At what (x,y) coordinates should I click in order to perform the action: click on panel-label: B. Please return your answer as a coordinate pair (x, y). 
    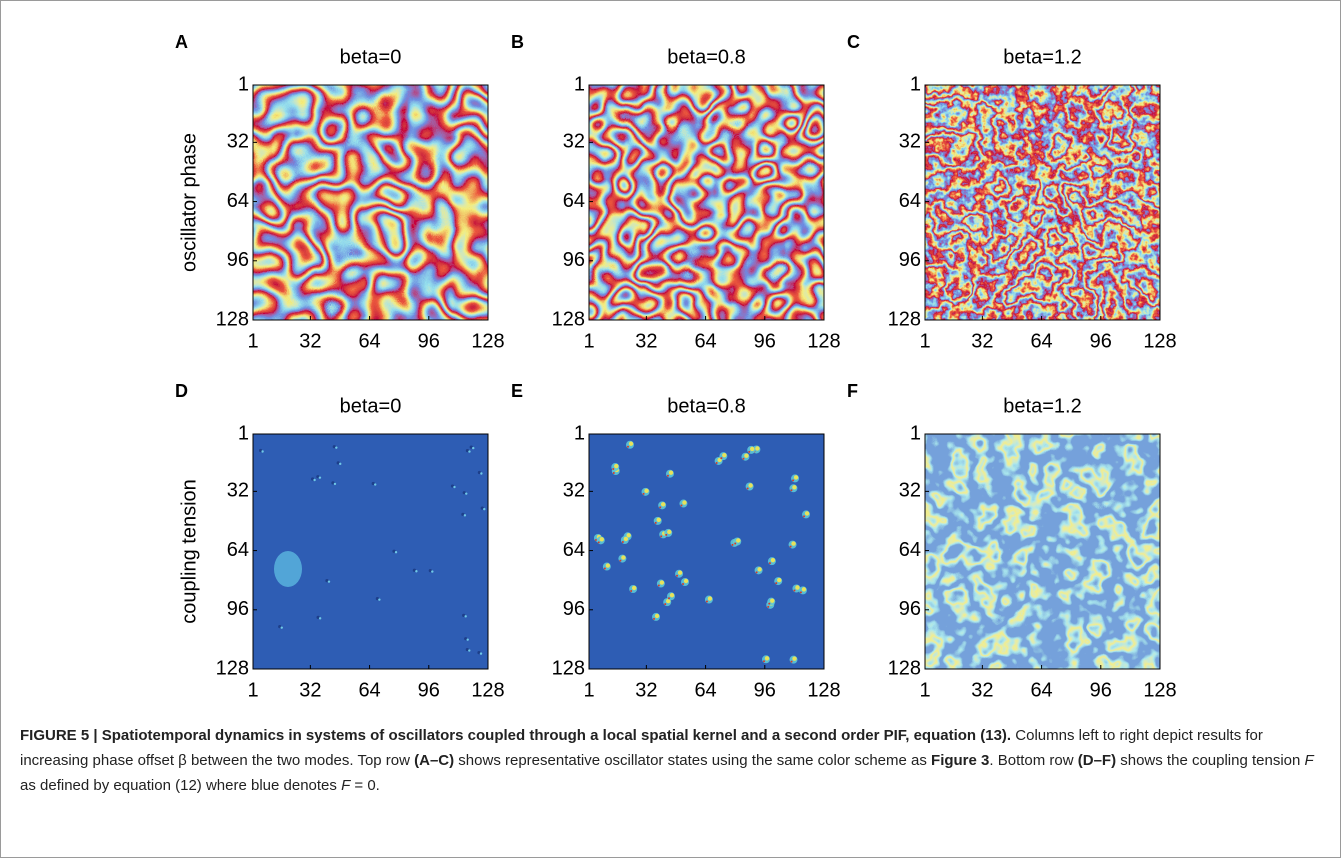
    Looking at the image, I should click on (517, 42).